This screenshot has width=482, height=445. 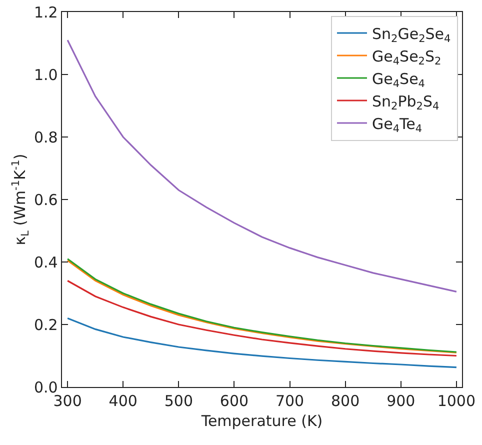 What do you see at coordinates (397, 124) in the screenshot?
I see `legend-label: Ge$_{4}$Te$_{4}$` at bounding box center [397, 124].